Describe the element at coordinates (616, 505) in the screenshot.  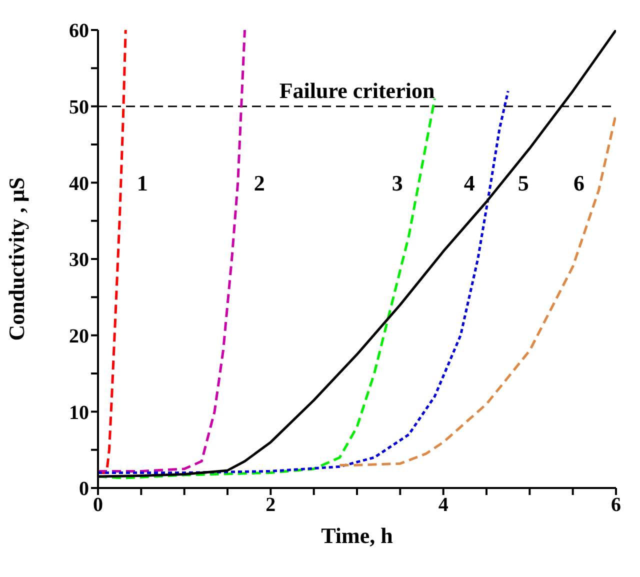
I see `x-tick-label: 6` at that location.